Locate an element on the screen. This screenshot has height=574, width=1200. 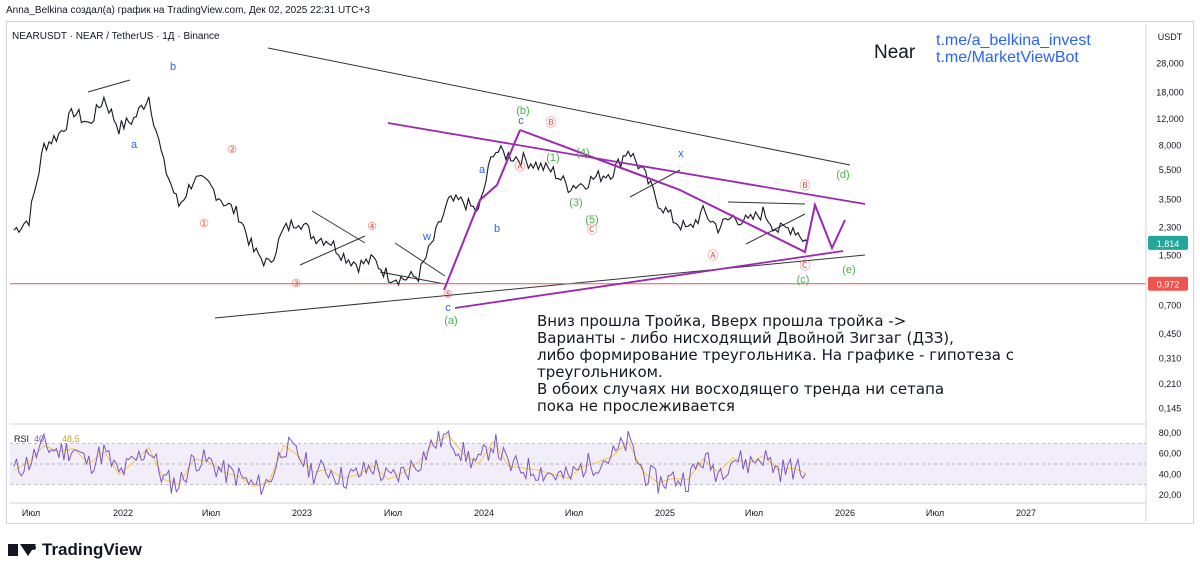
price-tick-label: 0,700 is located at coordinates (1170, 305).